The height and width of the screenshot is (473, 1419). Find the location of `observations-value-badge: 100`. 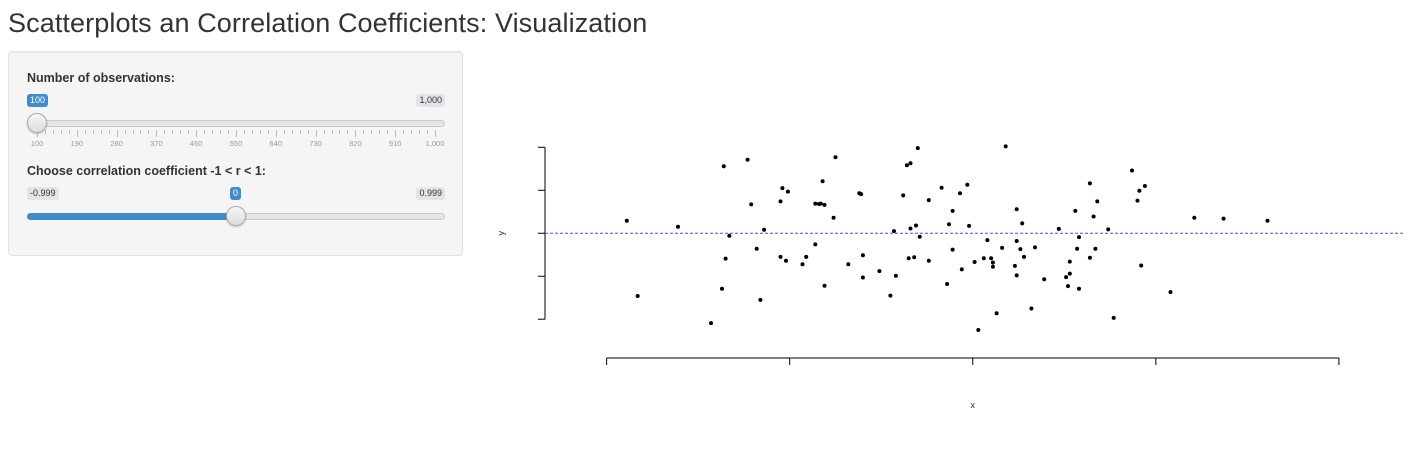

observations-value-badge: 100 is located at coordinates (38, 100).